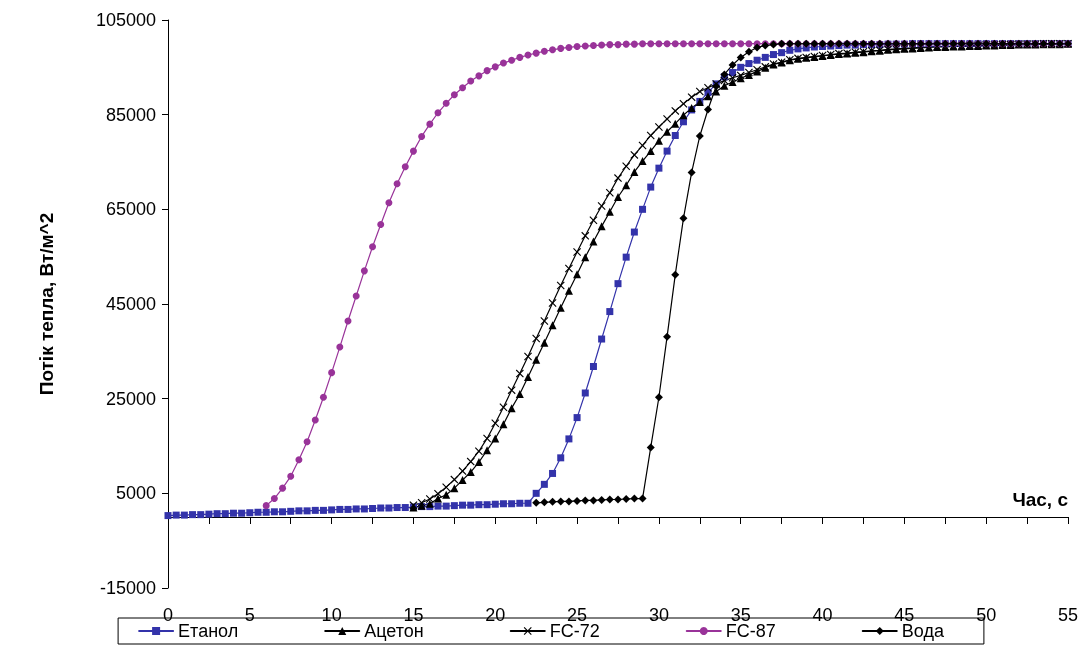 The height and width of the screenshot is (646, 1082). Describe the element at coordinates (130, 209) in the screenshot. I see `y-tick-label: 65000` at that location.